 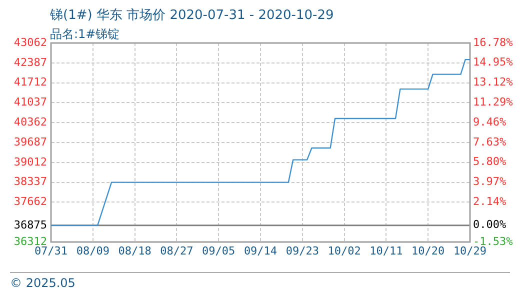 What do you see at coordinates (489, 121) in the screenshot?
I see `y2-tick-label: 9.46%` at bounding box center [489, 121].